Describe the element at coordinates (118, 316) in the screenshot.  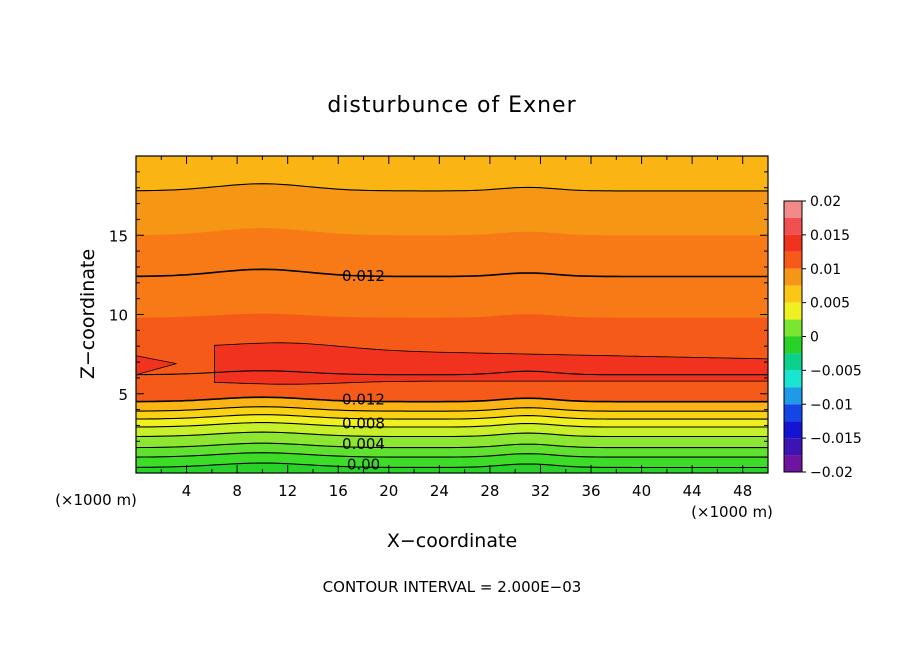
I see `y-tick-label: 10` at that location.